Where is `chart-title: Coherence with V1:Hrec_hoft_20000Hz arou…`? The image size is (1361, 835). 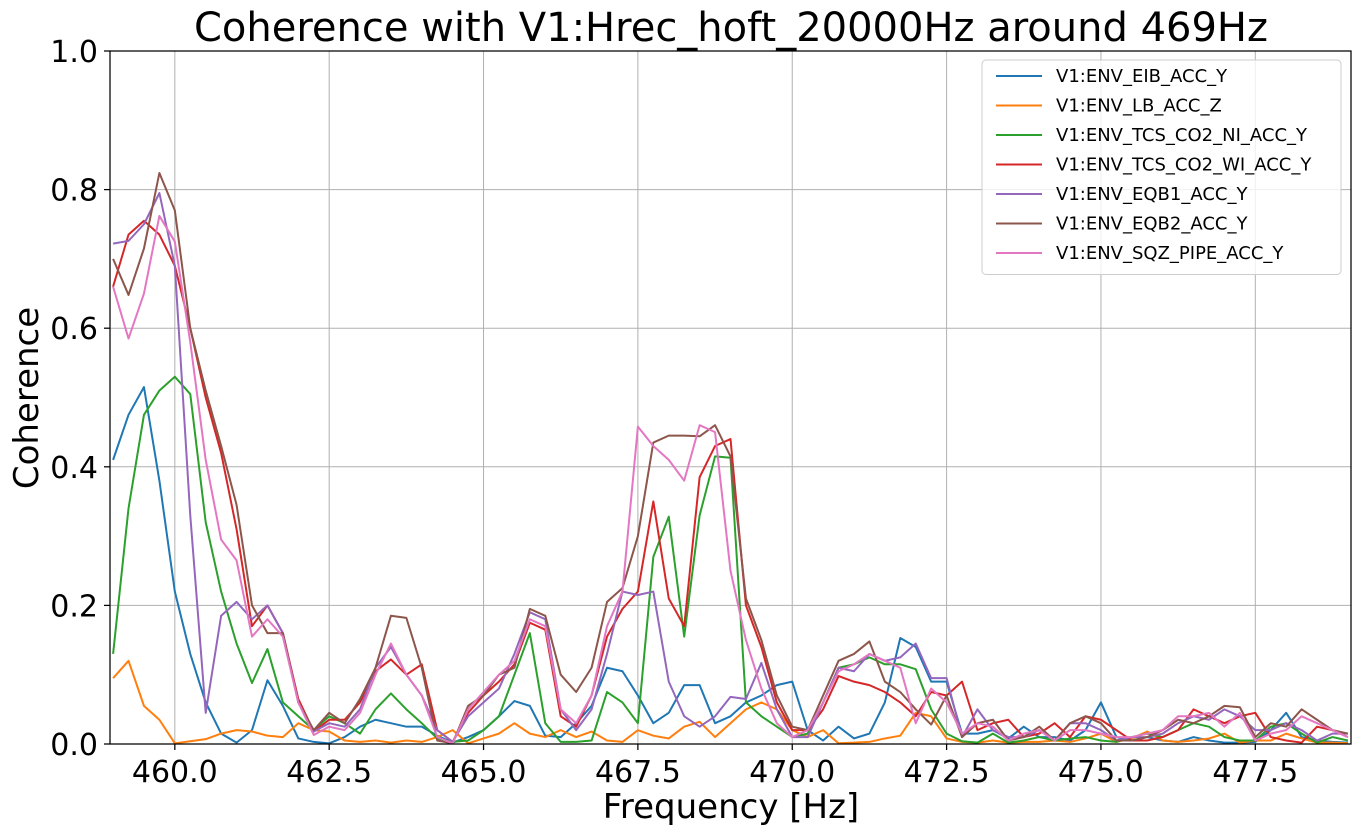 chart-title: Coherence with V1:Hrec_hoft_20000Hz arou… is located at coordinates (731, 28).